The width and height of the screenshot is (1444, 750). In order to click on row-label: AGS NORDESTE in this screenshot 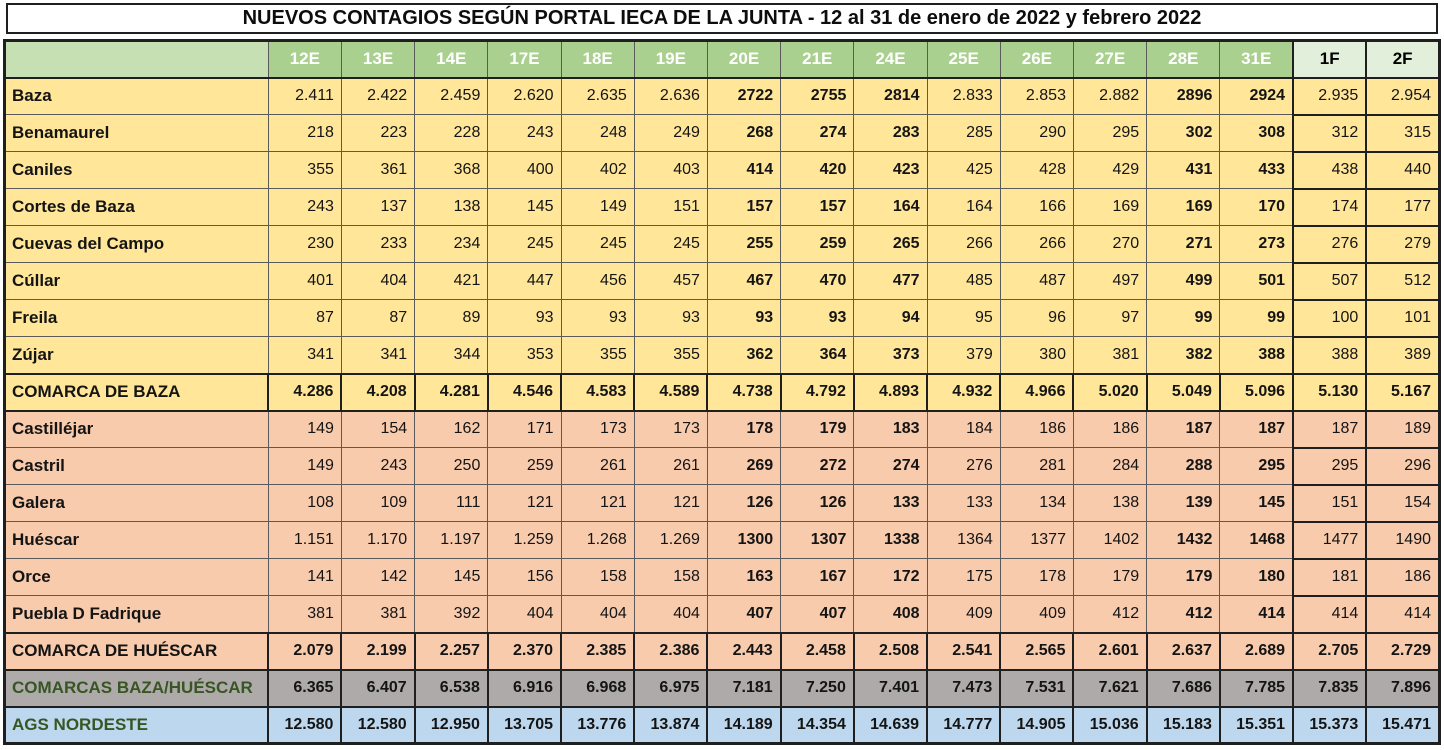, I will do `click(136, 725)`.